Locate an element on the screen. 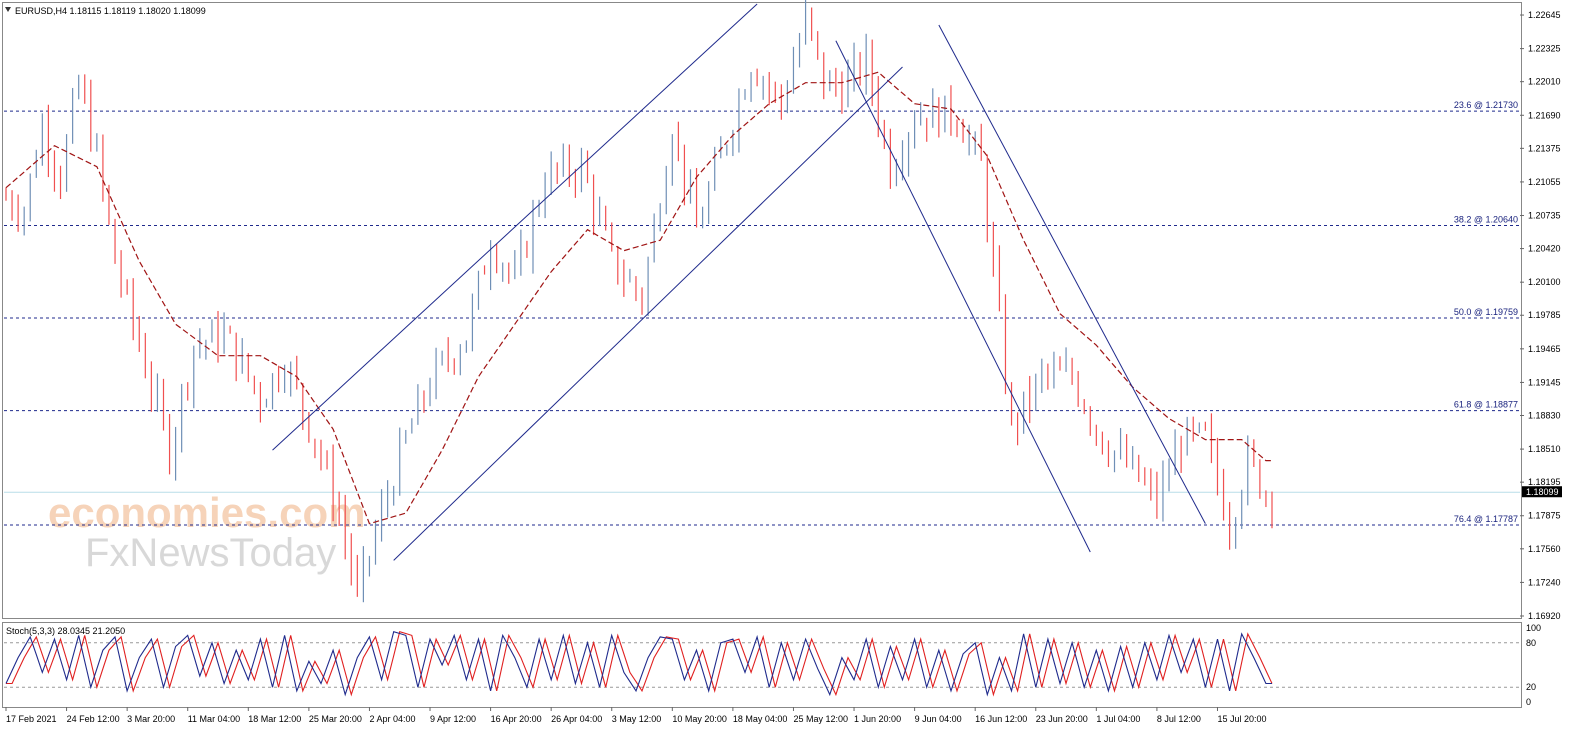 The width and height of the screenshot is (1596, 743). watermark-brand-economies: economies.com is located at coordinates (206, 512).